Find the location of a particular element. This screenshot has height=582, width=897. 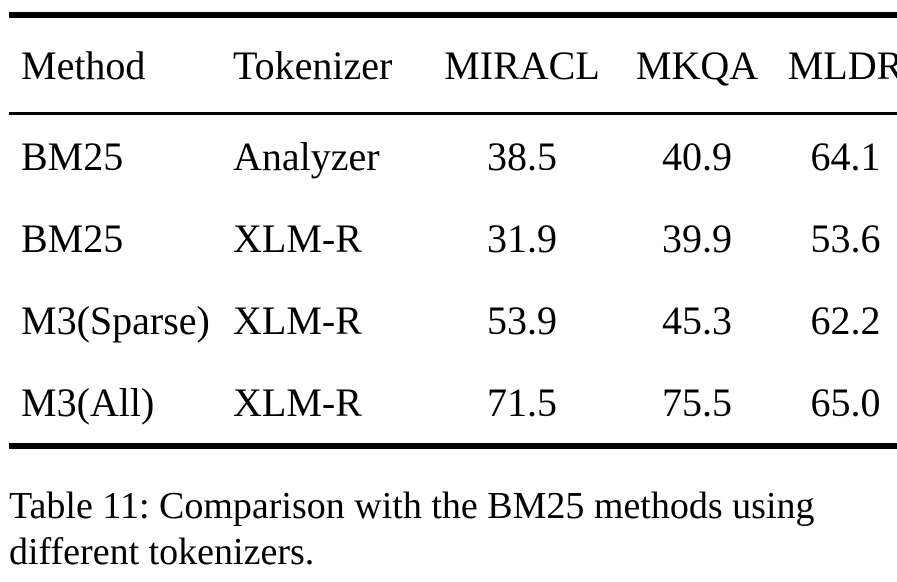

header-cell-mldr: MLDR is located at coordinates (842, 65).